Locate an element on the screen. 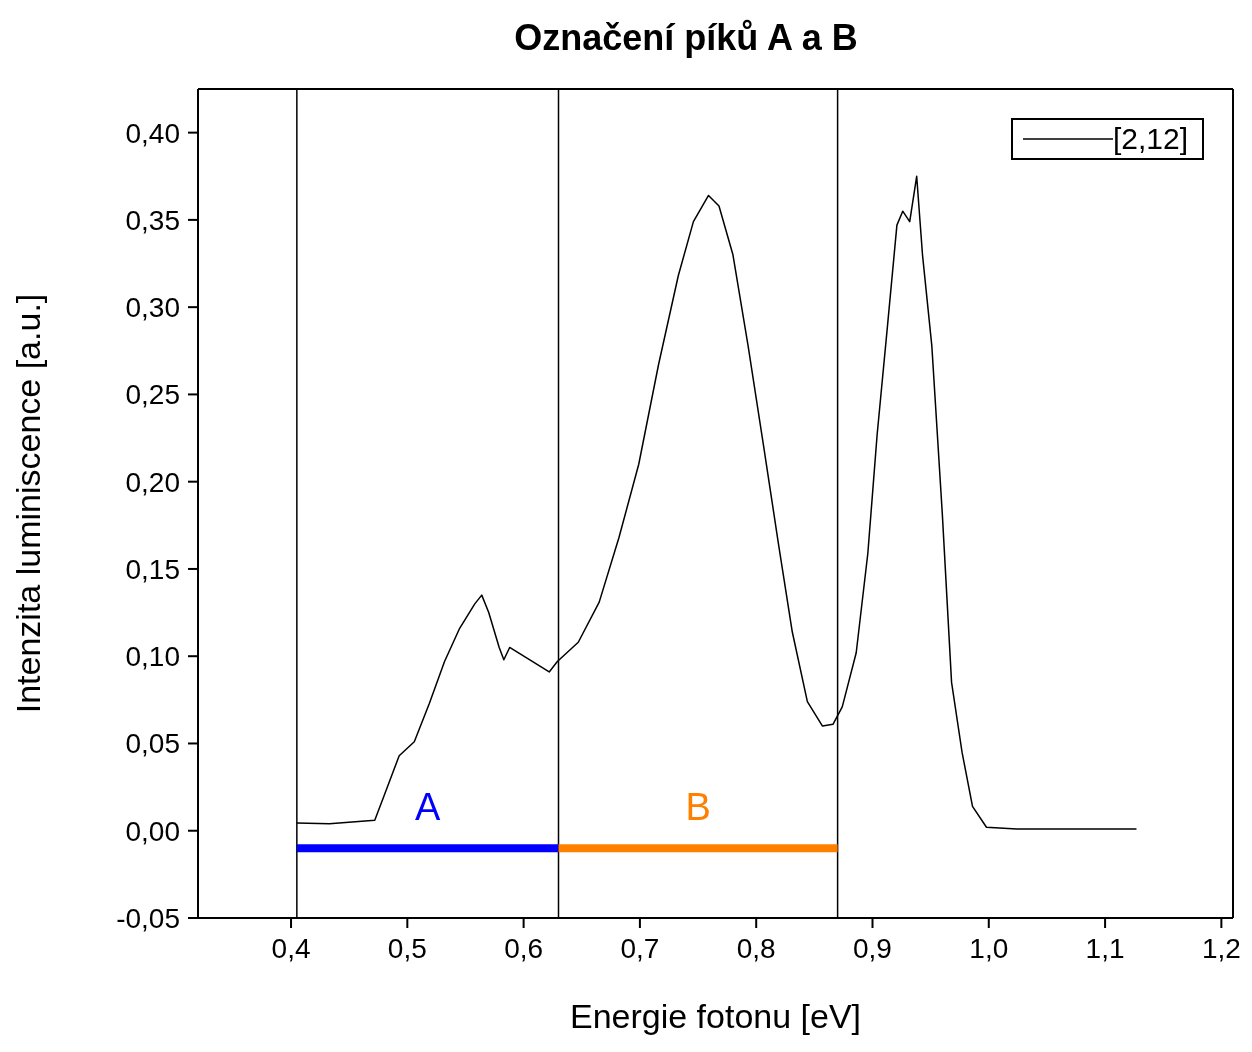 Image resolution: width=1252 pixels, height=1052 pixels. x-tick-label: 1,1 is located at coordinates (1105, 948).